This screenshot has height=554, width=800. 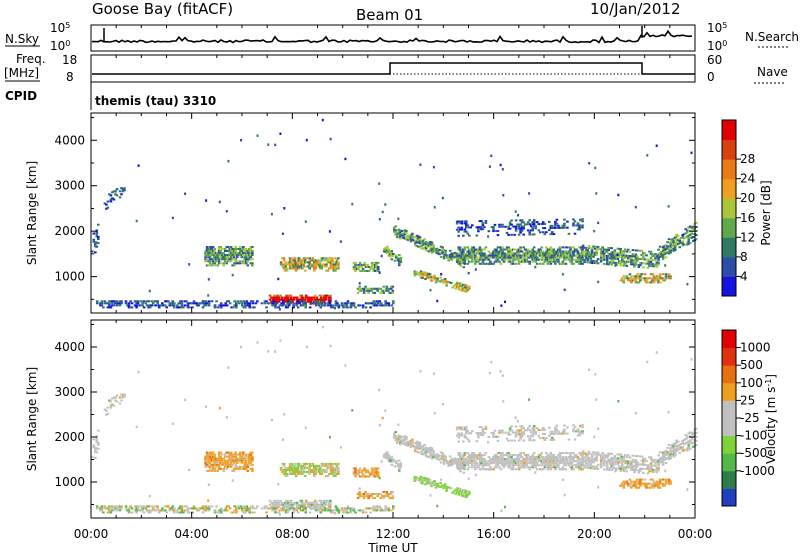 What do you see at coordinates (729, 130) in the screenshot?
I see `colorbar-segment` at bounding box center [729, 130].